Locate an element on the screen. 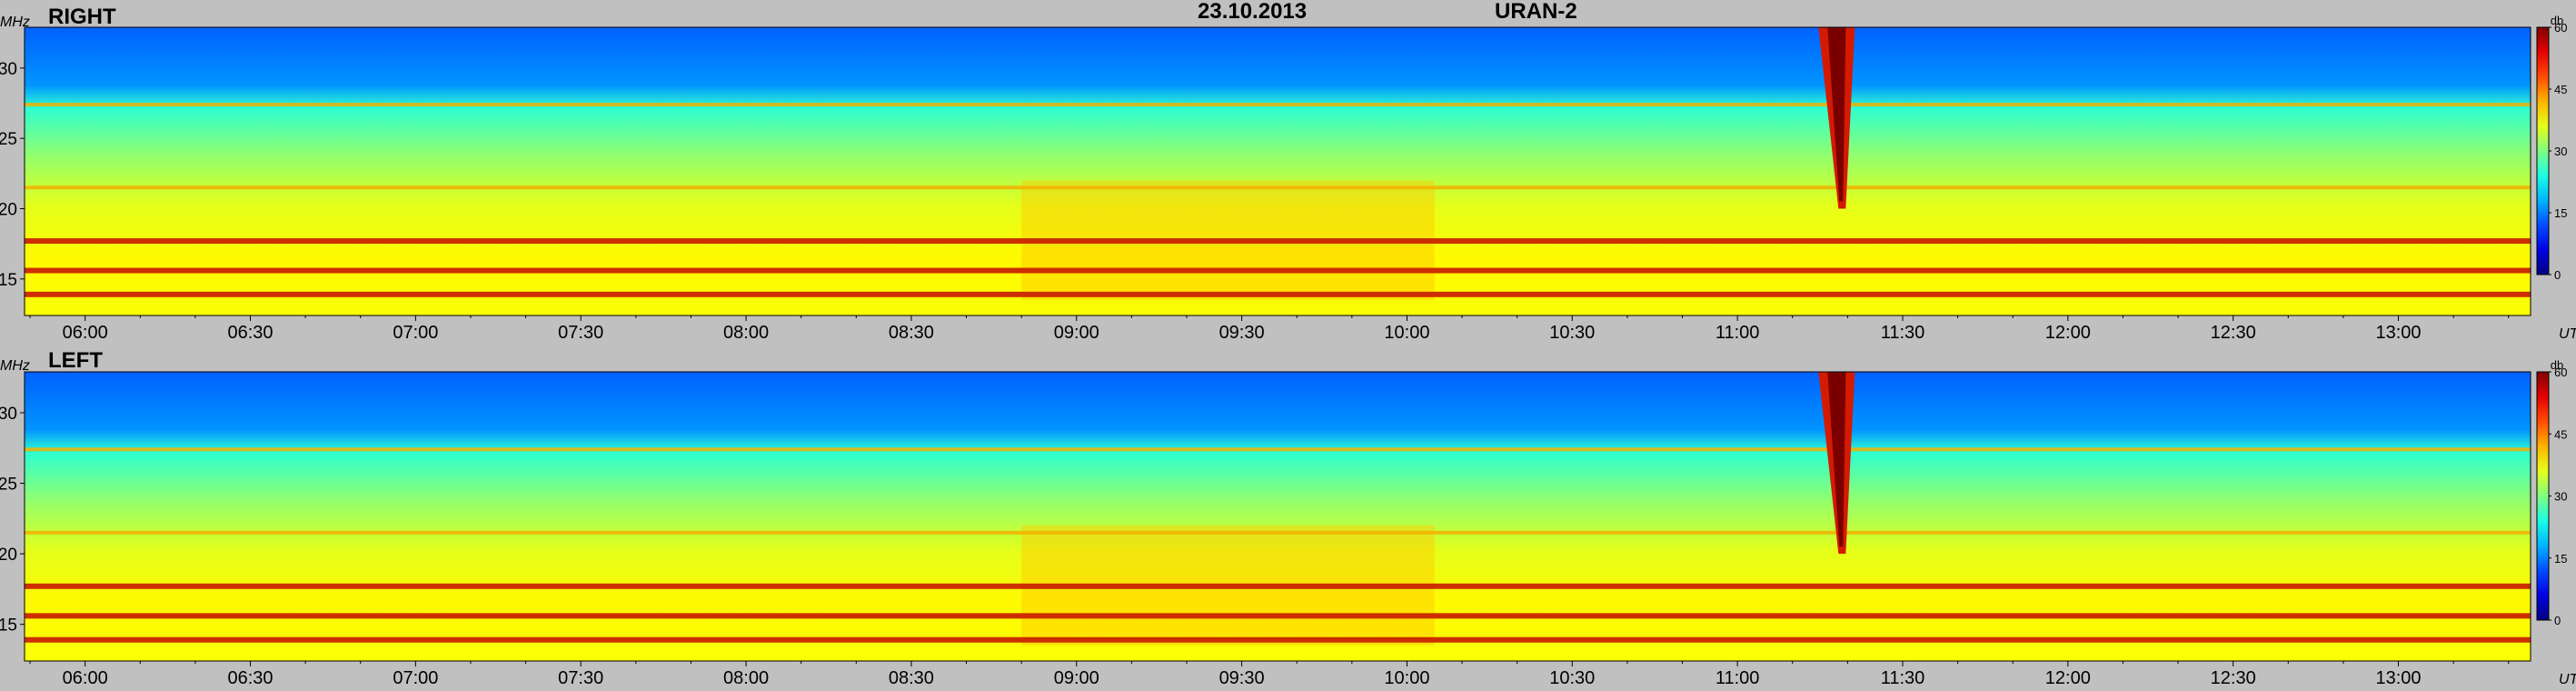  figure-instrument: URAN-2 is located at coordinates (1536, 12).